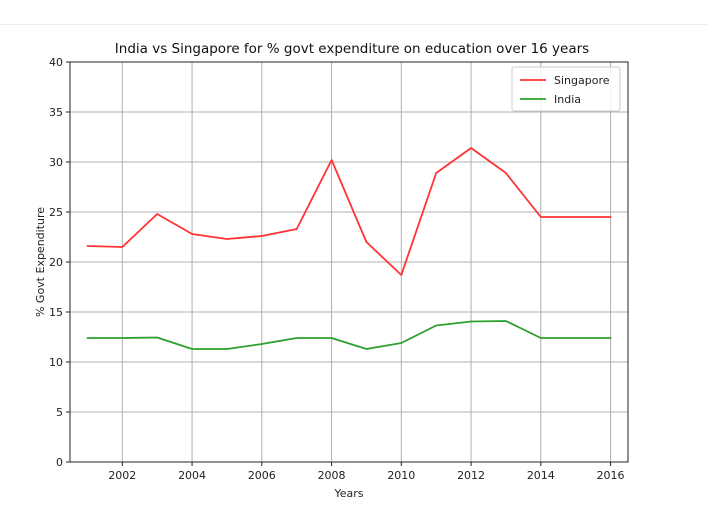  What do you see at coordinates (192, 475) in the screenshot?
I see `x-tick-label: 2004` at bounding box center [192, 475].